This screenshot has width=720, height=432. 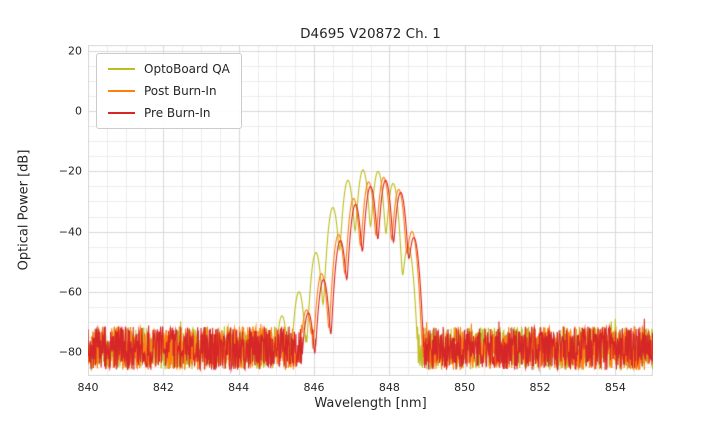 I want to click on x-tick-label: 840, so click(x=88, y=387).